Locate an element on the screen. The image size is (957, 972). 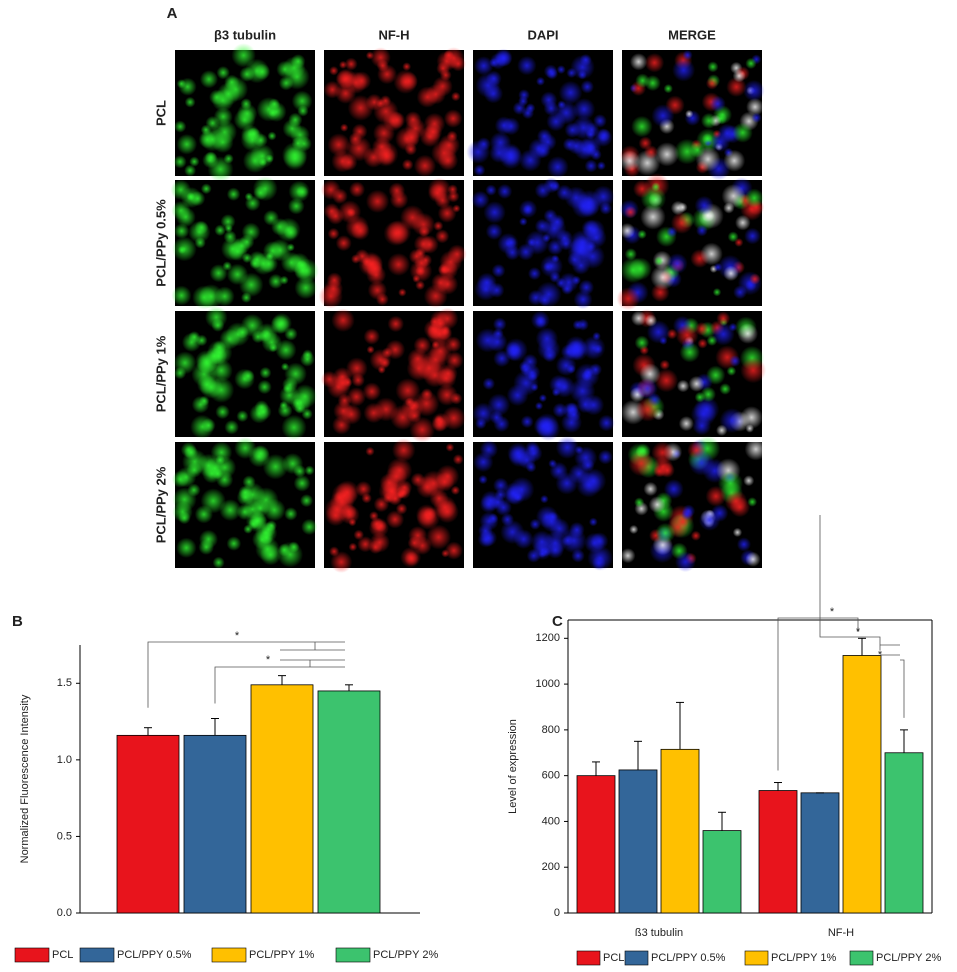
y-tick-label: 800 is located at coordinates (551, 730).